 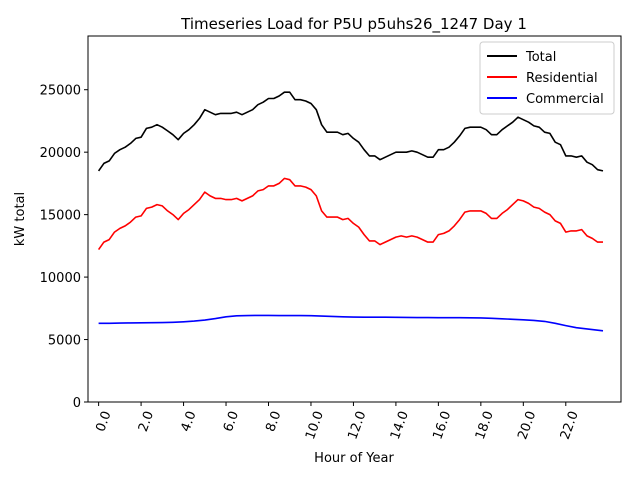 I want to click on y-tick-label: 0, so click(x=77, y=403).